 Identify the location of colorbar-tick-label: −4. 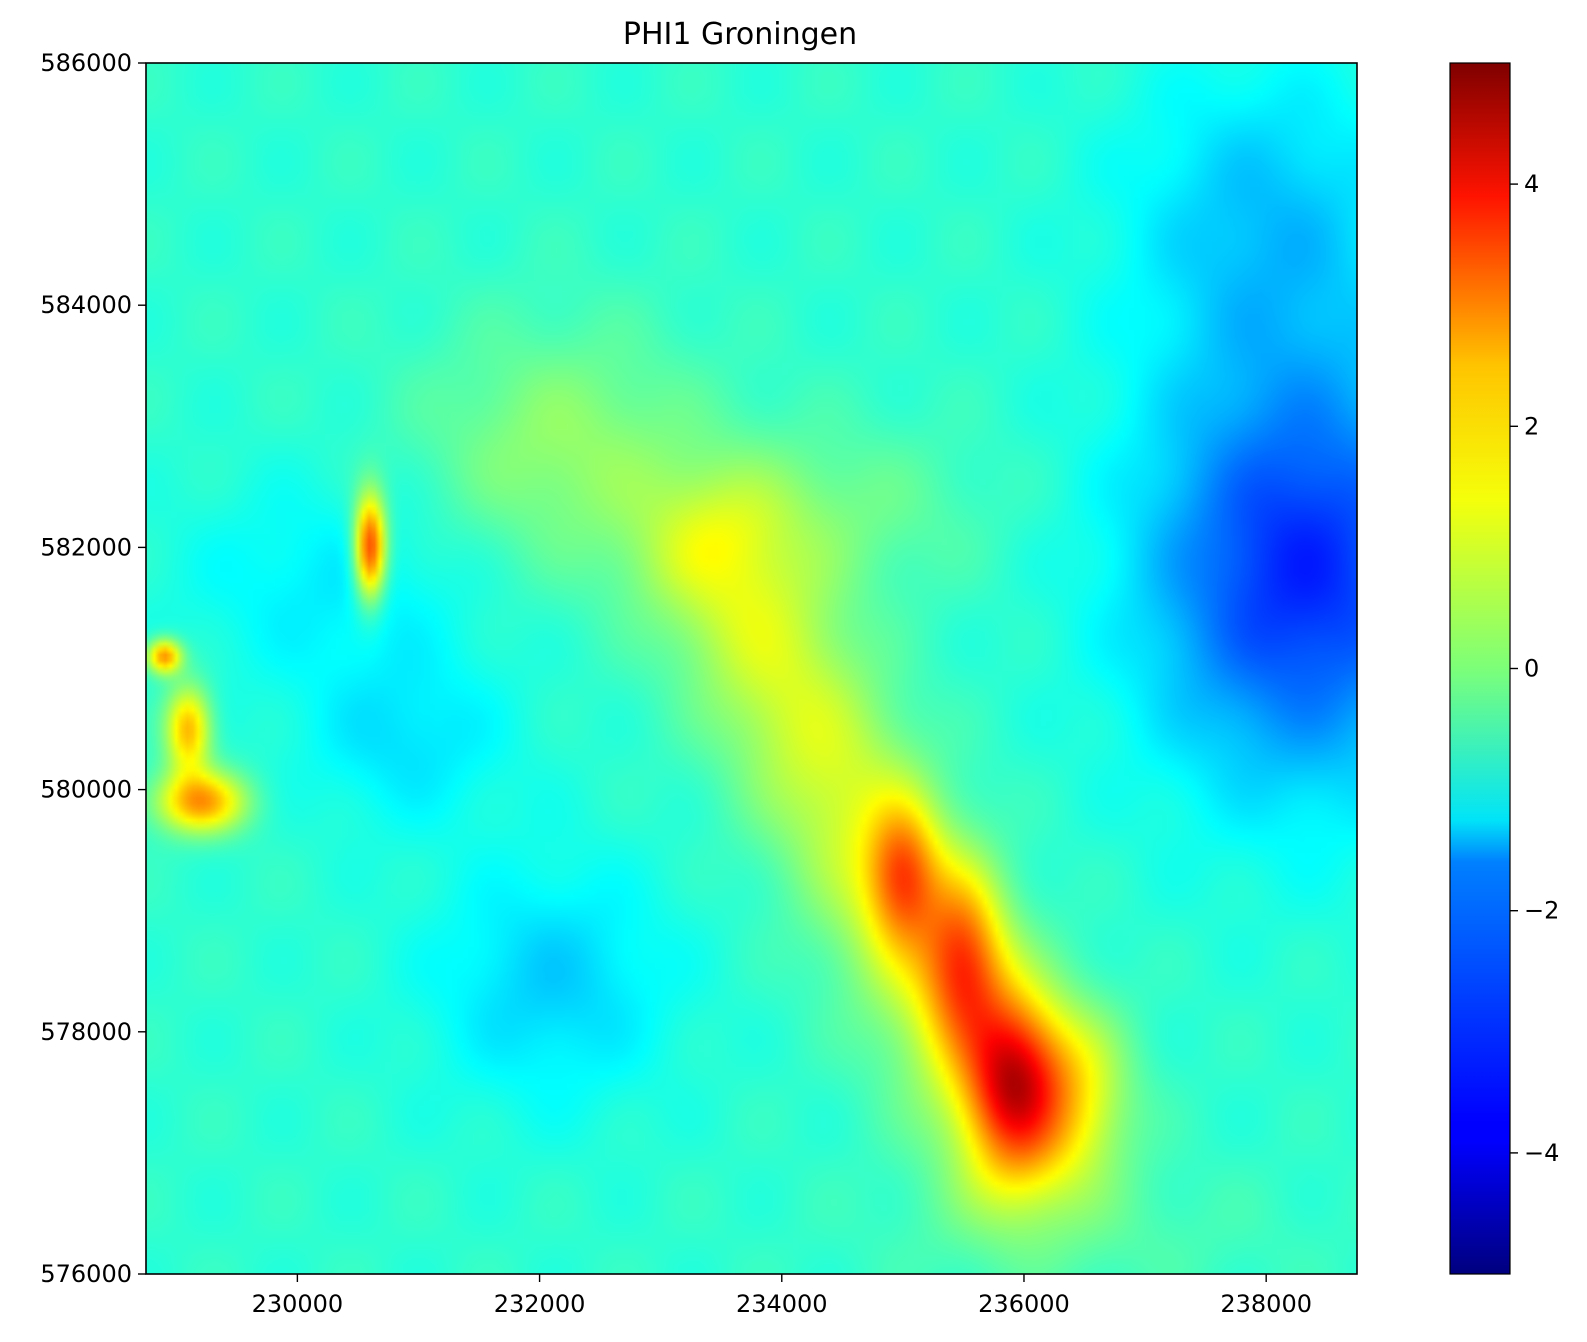
(1541, 1153).